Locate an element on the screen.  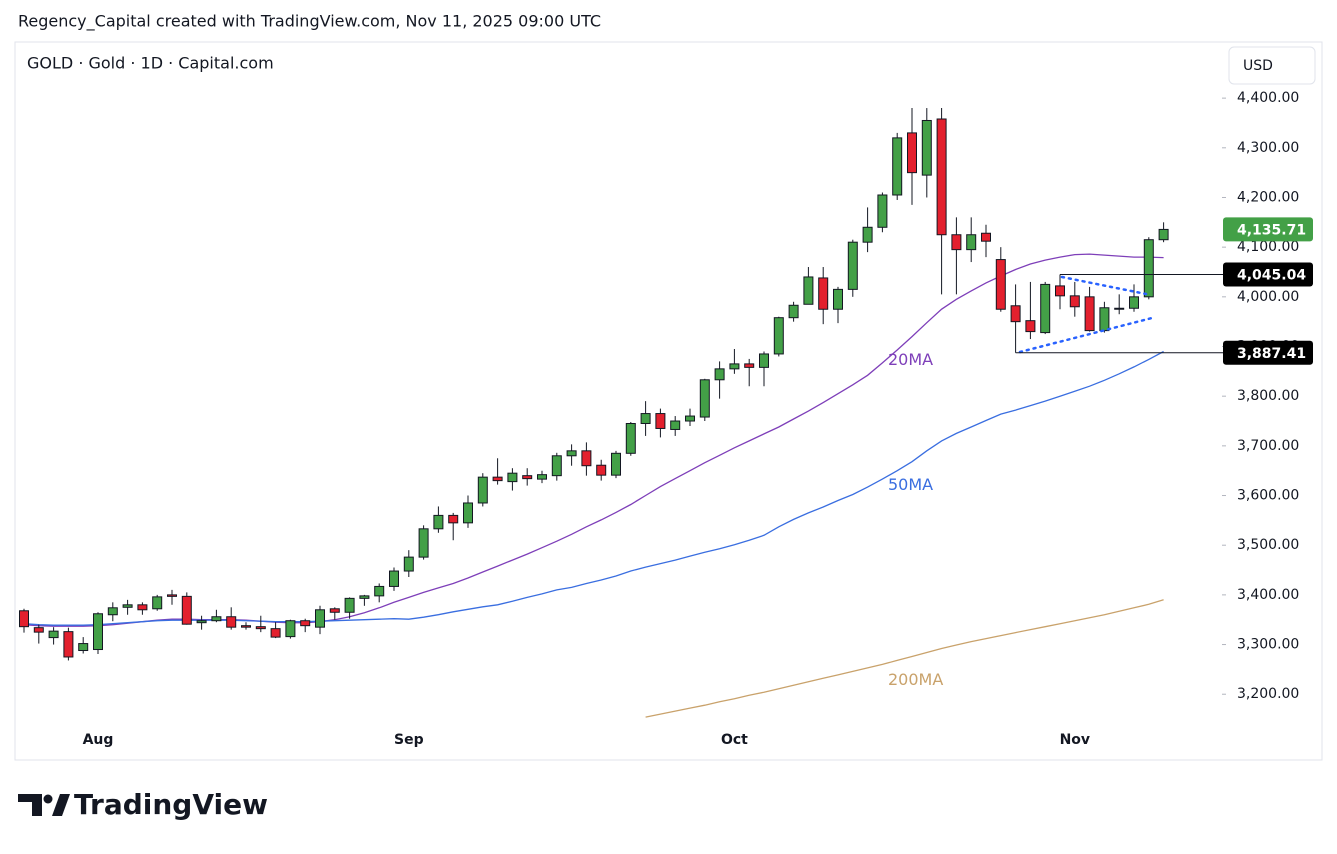
y-tick-label: 4,000.00 is located at coordinates (1268, 297).